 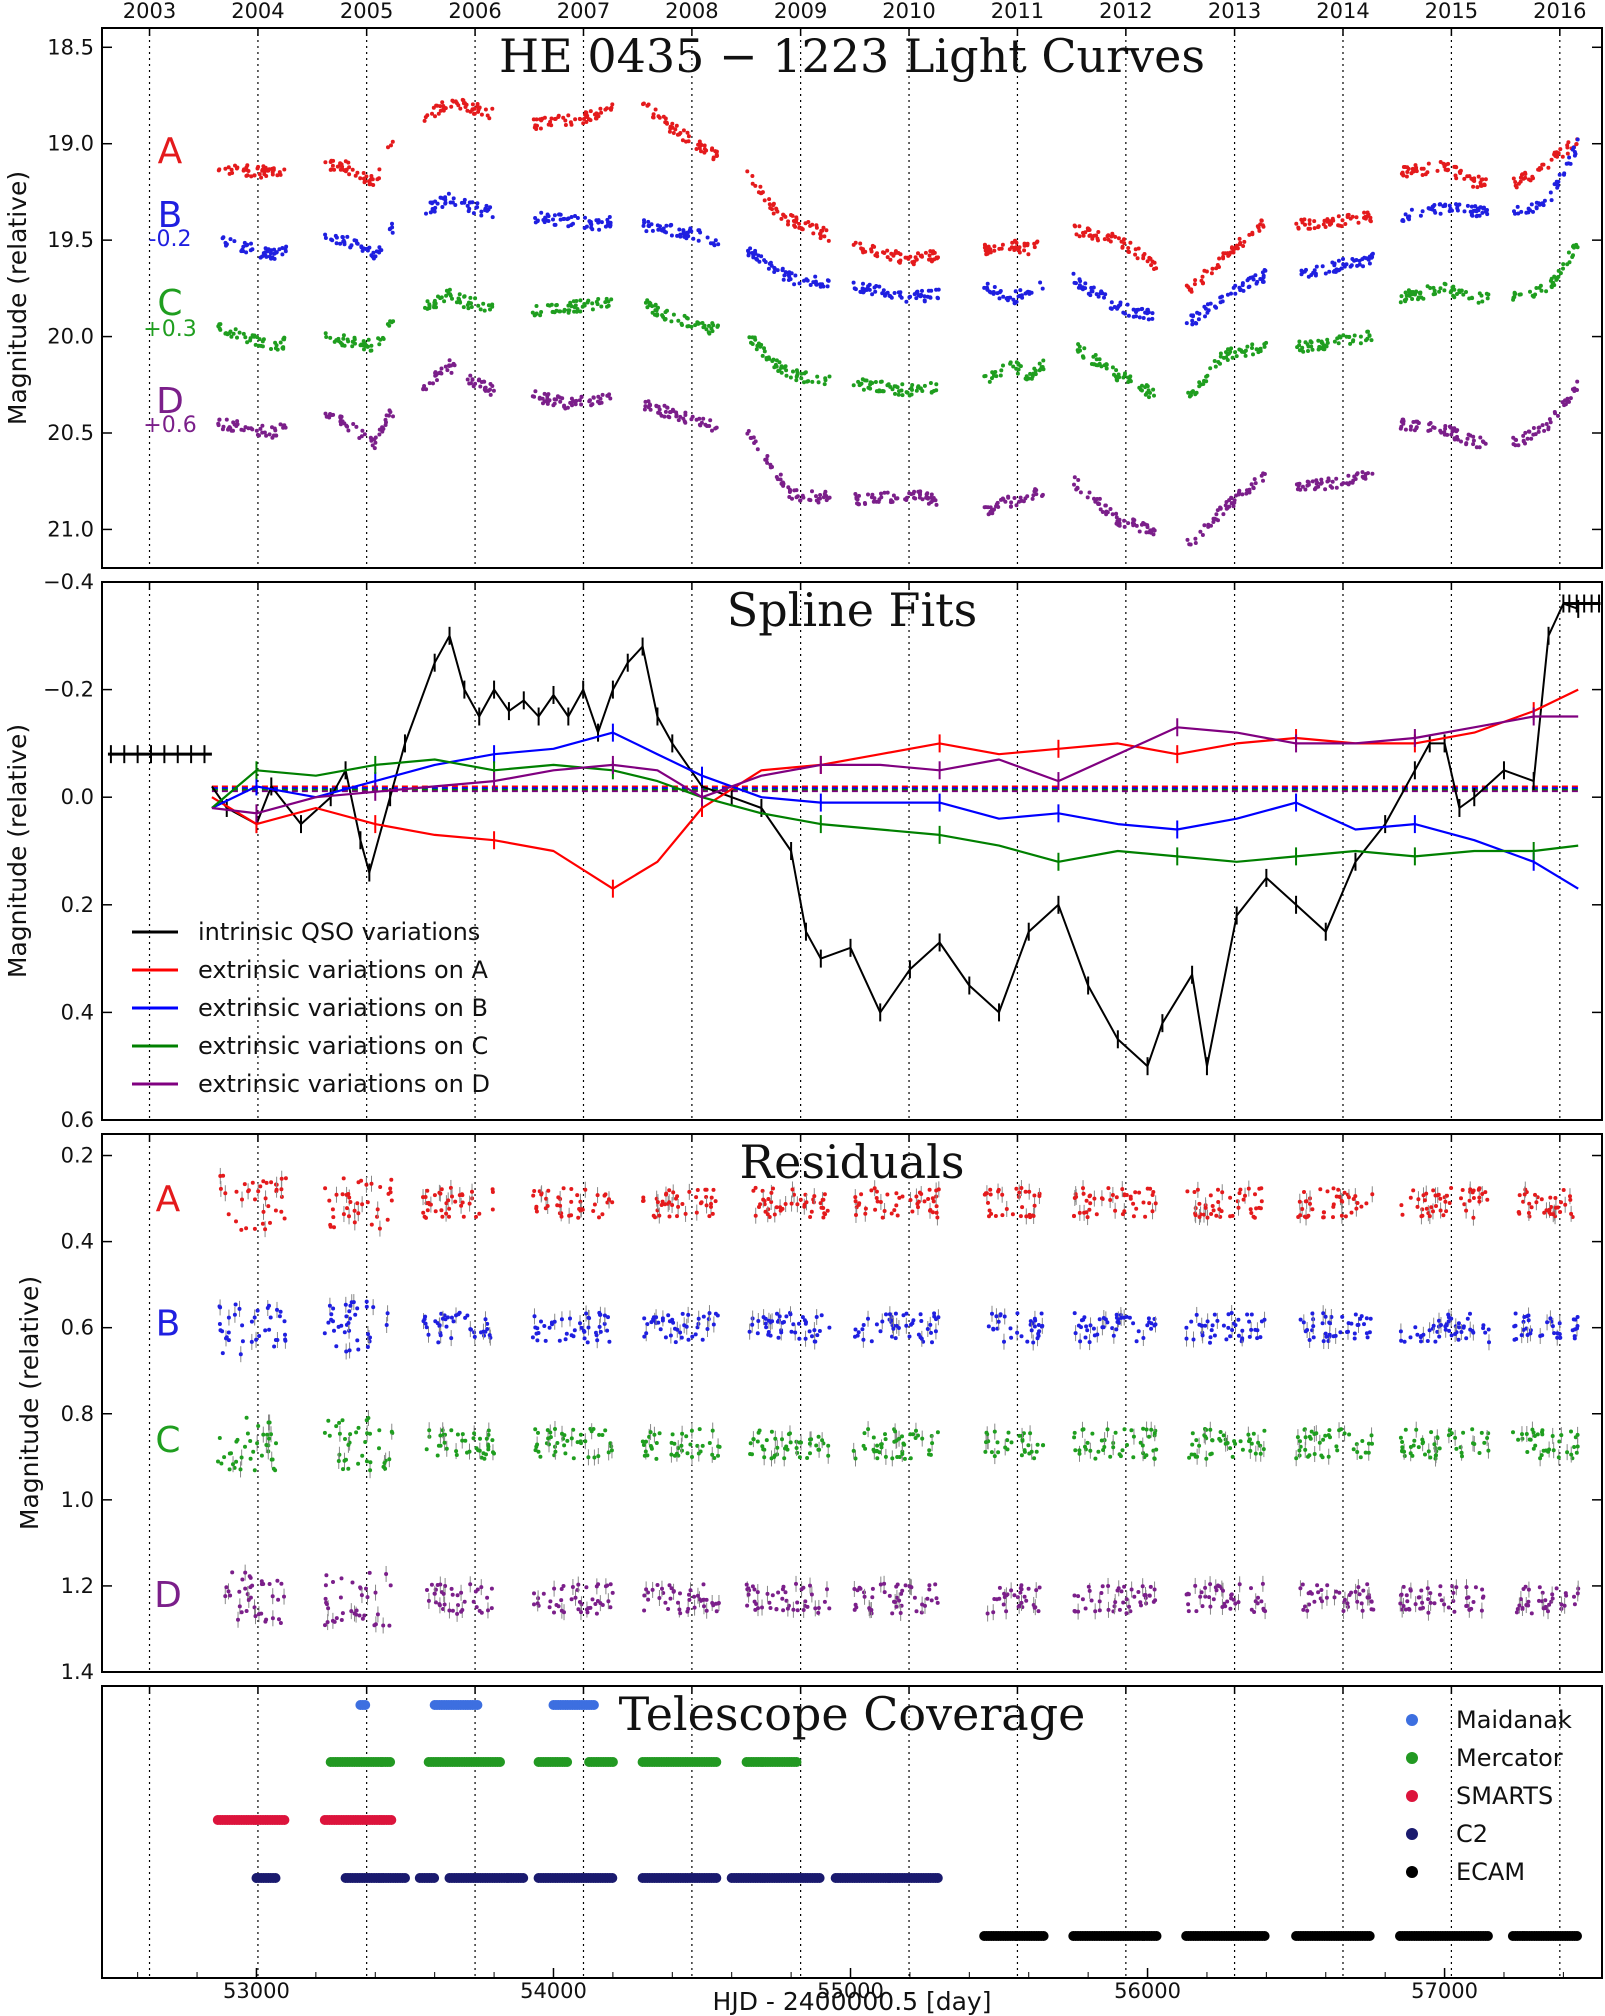 I want to click on year-label: 2010, so click(x=908, y=11).